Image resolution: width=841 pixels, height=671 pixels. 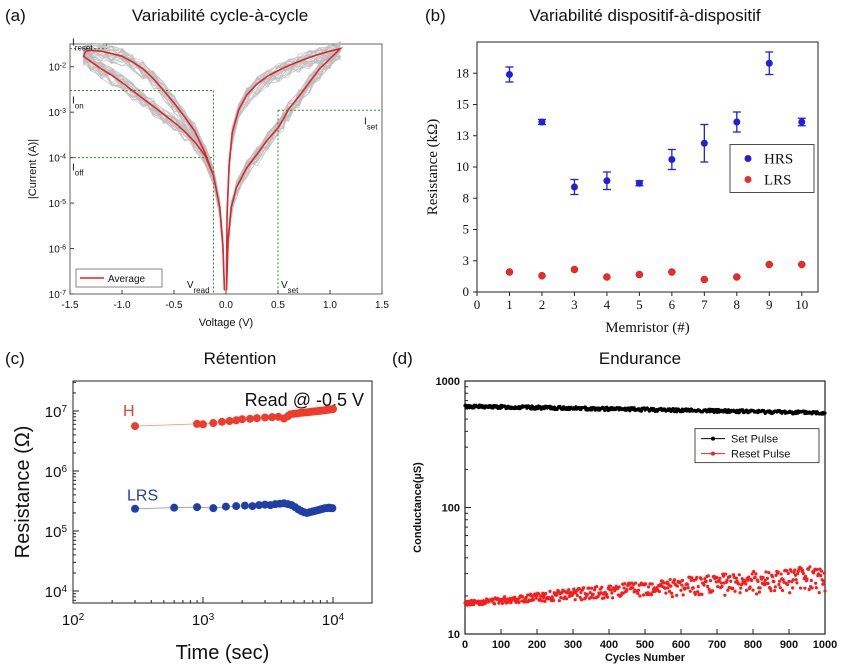 What do you see at coordinates (713, 438) in the screenshot?
I see `legend-set-marker` at bounding box center [713, 438].